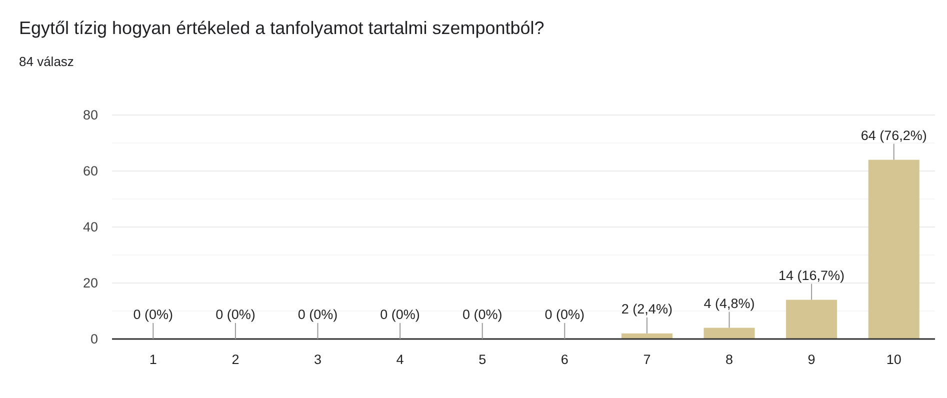  What do you see at coordinates (893, 135) in the screenshot?
I see `data-label: 64 (76,2%)` at bounding box center [893, 135].